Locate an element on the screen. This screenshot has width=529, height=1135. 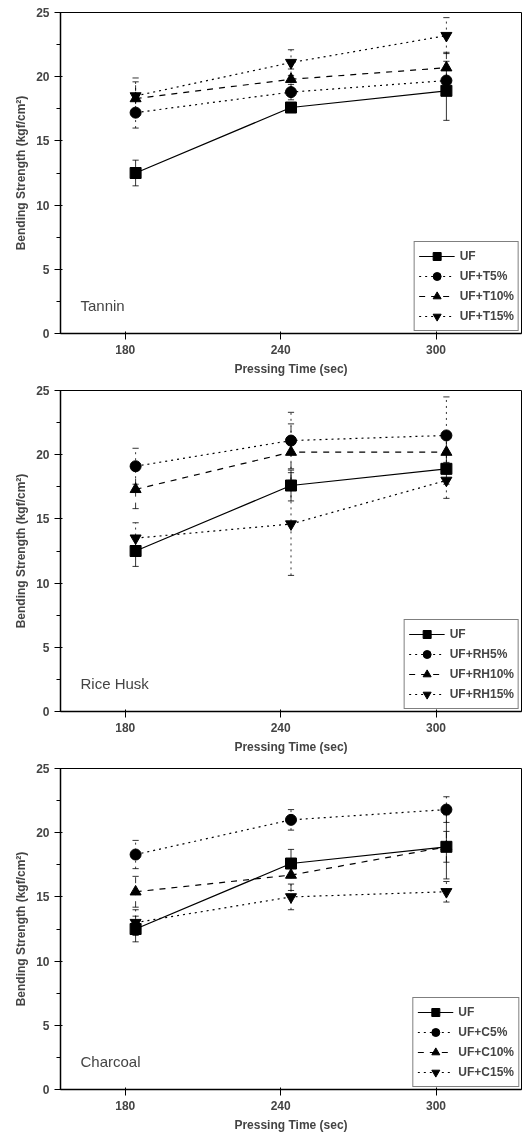
annotation: Tannin is located at coordinates (102, 305).